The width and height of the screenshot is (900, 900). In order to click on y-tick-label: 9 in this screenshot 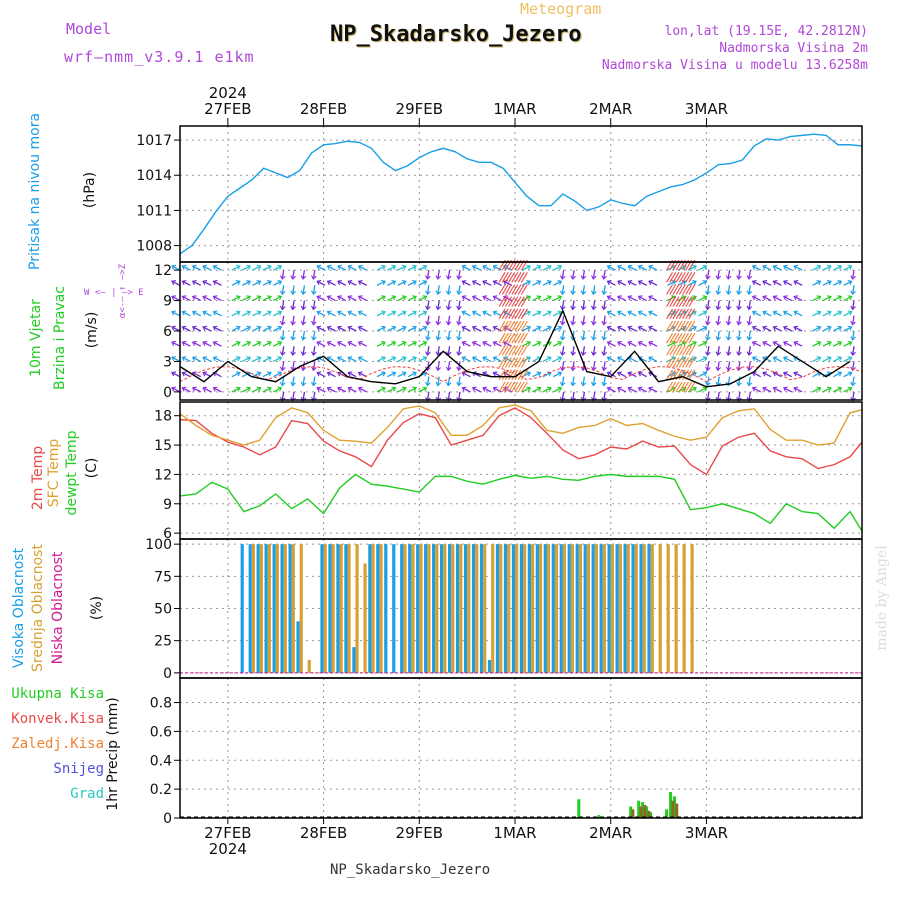, I will do `click(167, 505)`.